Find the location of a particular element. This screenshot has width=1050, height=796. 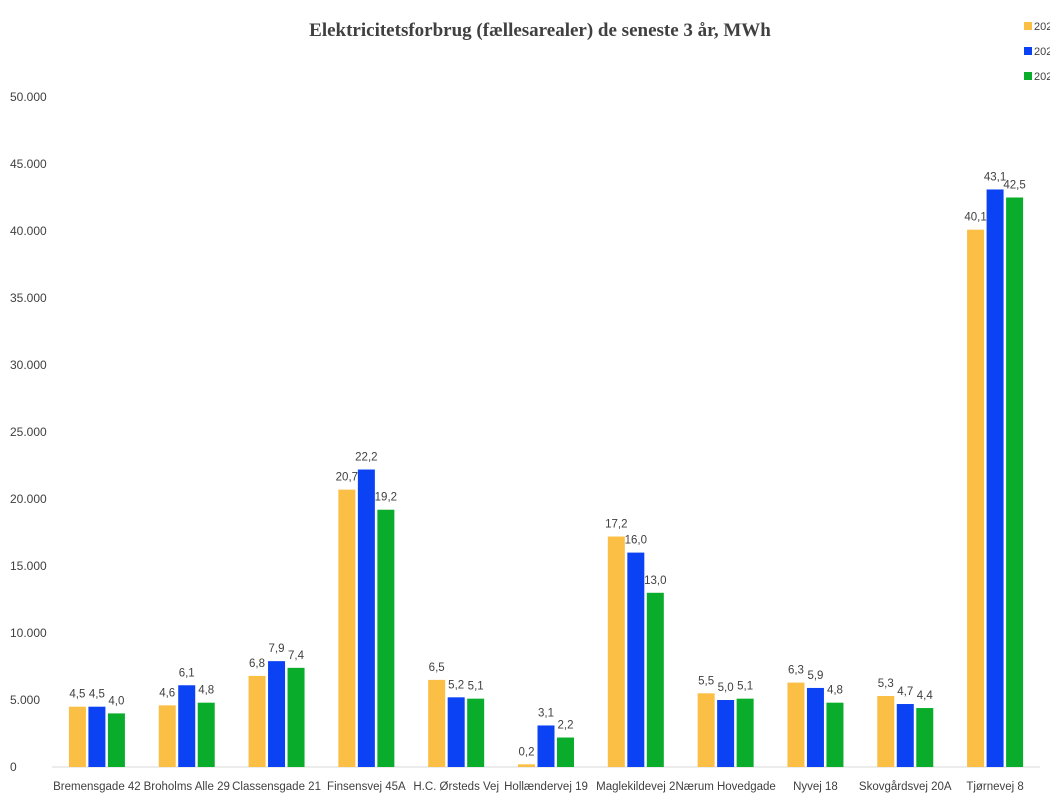

data-label: 5,2 is located at coordinates (456, 685).